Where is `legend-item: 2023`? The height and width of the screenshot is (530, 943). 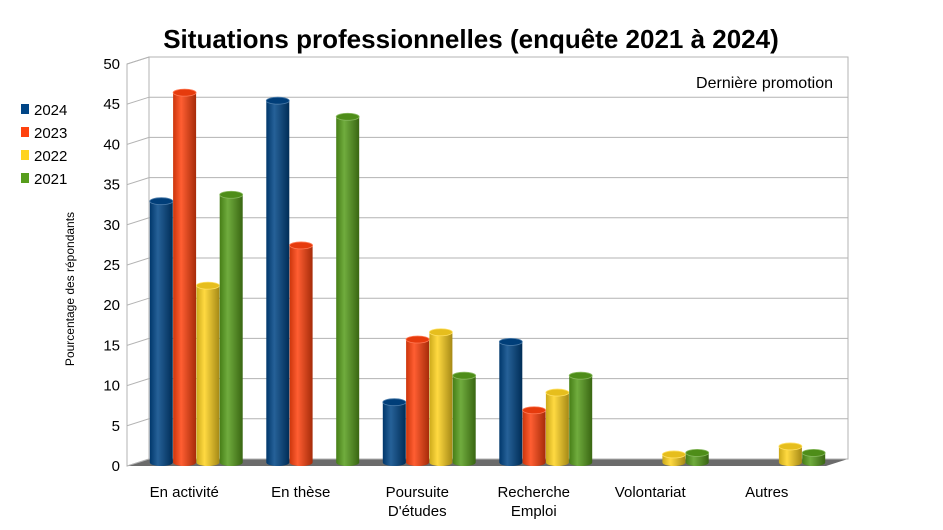
legend-item: 2023 is located at coordinates (44, 133).